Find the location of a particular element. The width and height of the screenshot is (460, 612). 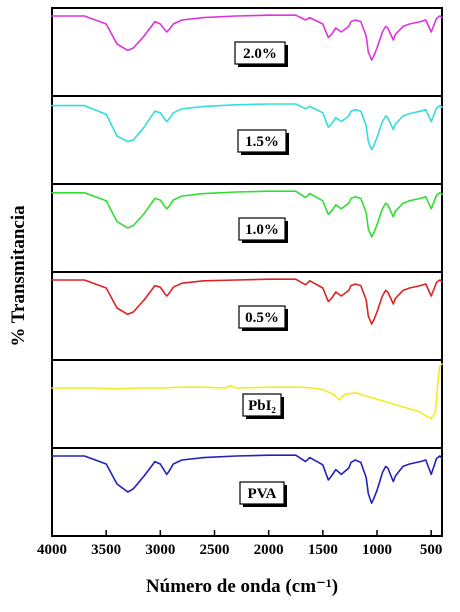

legend-label: 1.0% is located at coordinates (262, 230).